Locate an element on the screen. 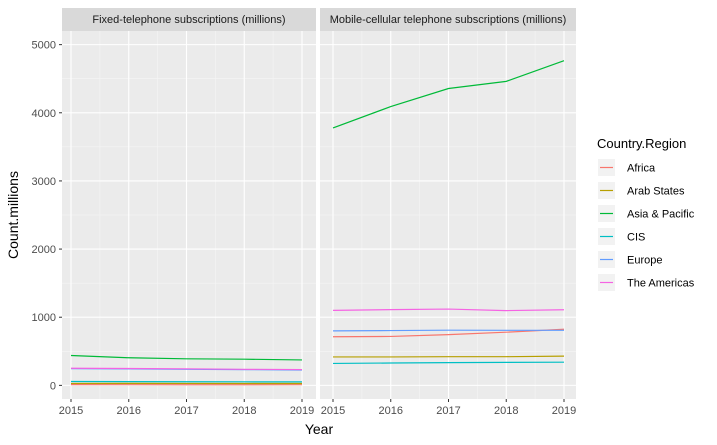 This screenshot has width=717, height=445. y-tick-label: 4000 is located at coordinates (44, 114).